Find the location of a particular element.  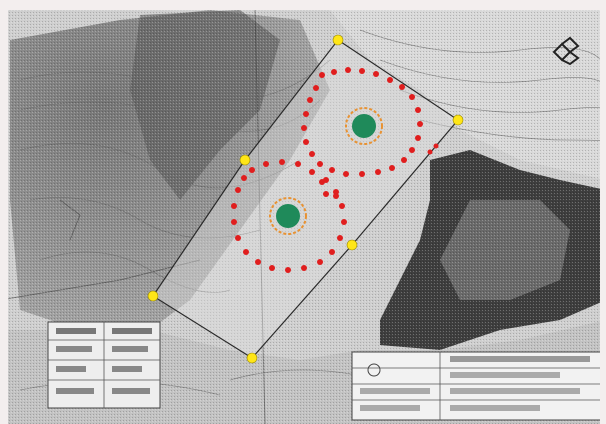

survey-marker-corner-nw is located at coordinates (245, 160).